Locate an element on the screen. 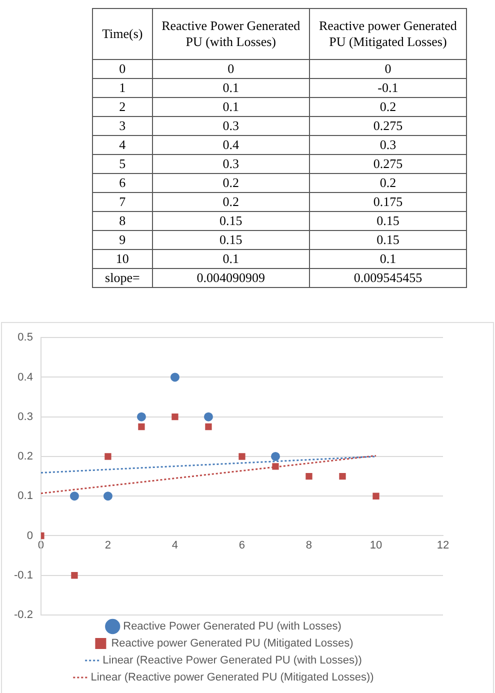 The image size is (495, 693). x-tick-label: 8 is located at coordinates (309, 545).